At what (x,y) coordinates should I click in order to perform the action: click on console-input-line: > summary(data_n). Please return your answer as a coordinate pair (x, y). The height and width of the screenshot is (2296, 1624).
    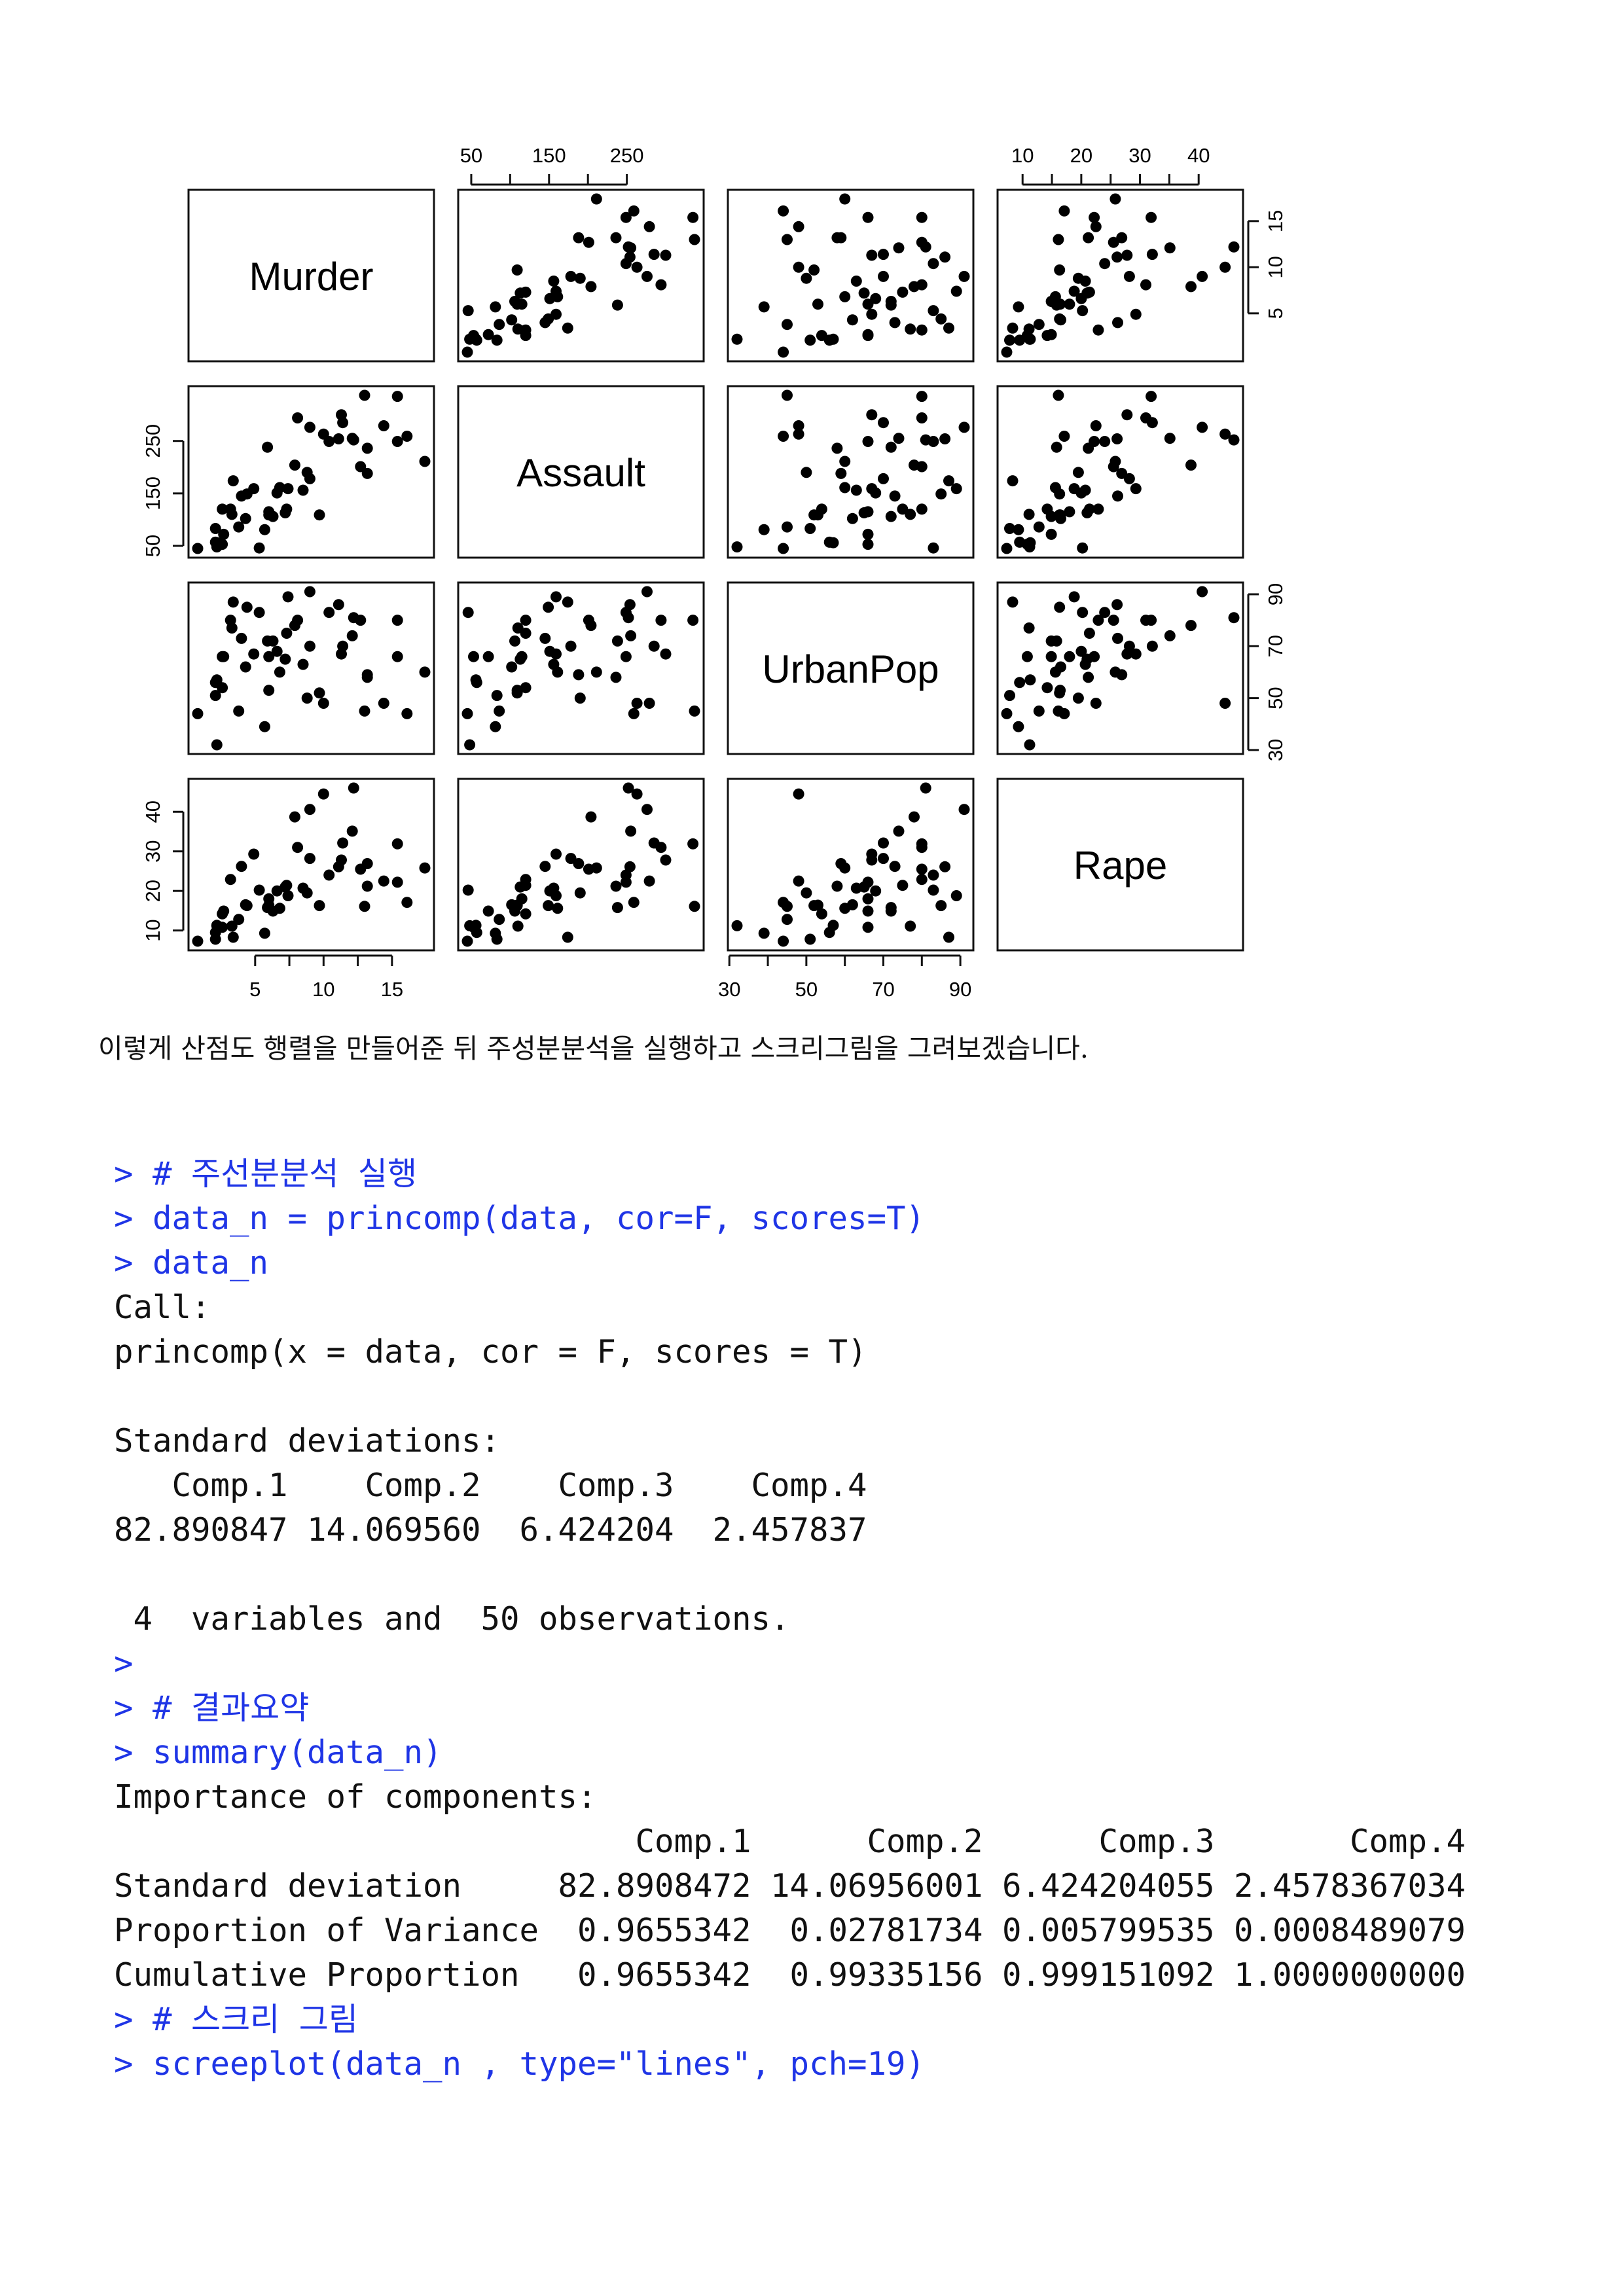
    Looking at the image, I should click on (278, 1752).